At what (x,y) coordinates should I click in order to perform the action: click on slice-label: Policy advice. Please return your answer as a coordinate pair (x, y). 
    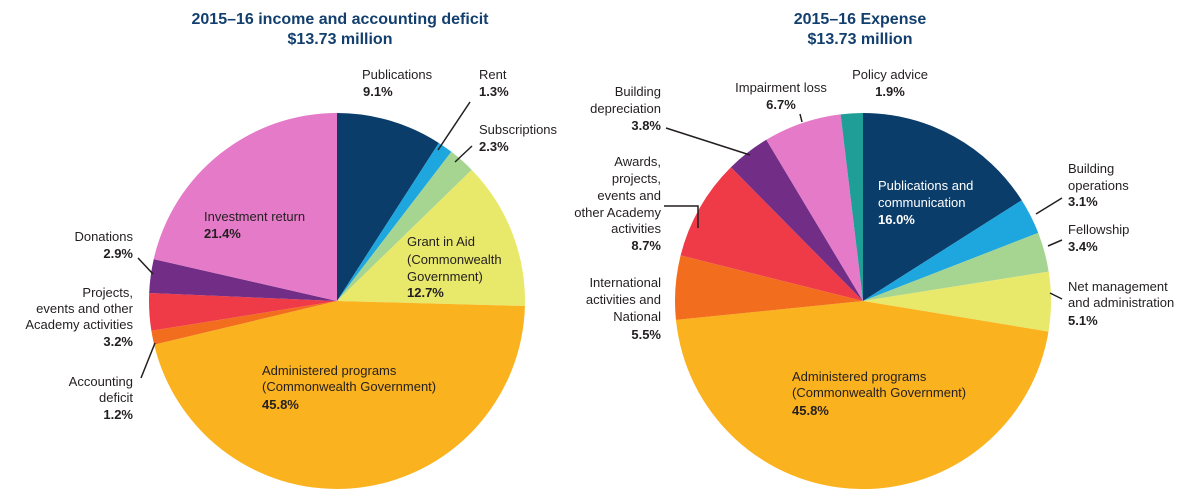
    Looking at the image, I should click on (890, 74).